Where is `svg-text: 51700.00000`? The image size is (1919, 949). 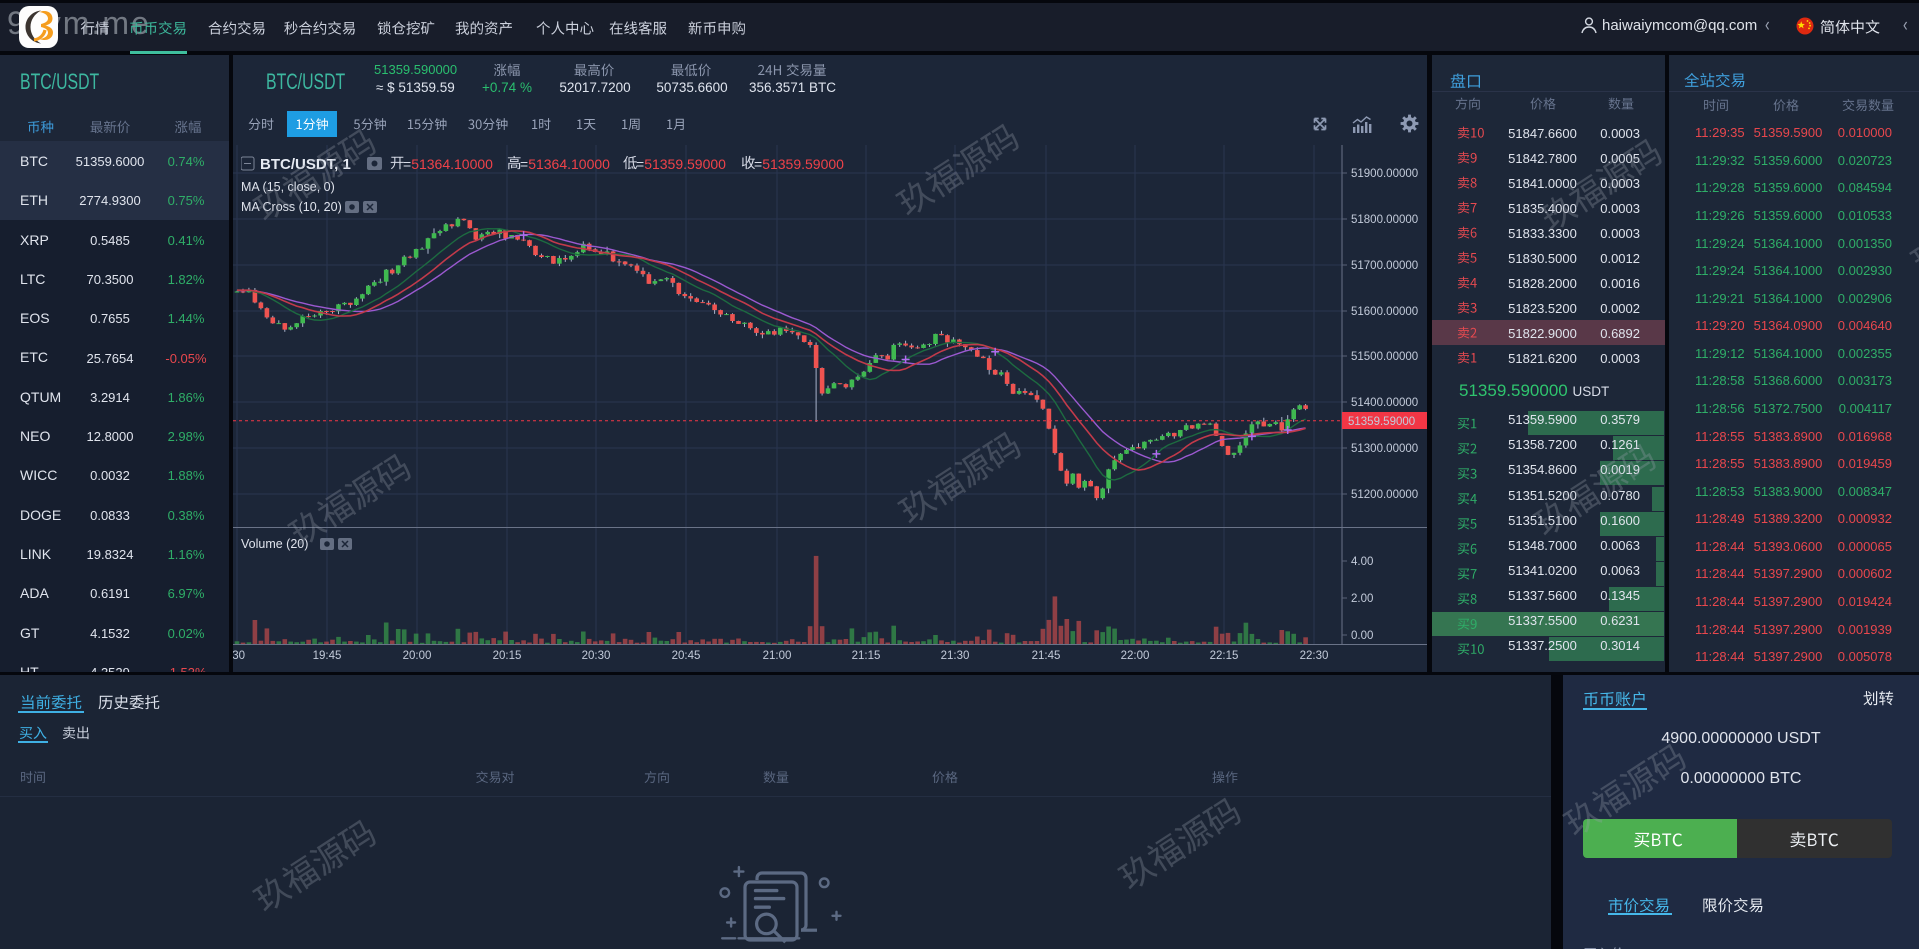
svg-text: 51700.00000 is located at coordinates (1384, 266).